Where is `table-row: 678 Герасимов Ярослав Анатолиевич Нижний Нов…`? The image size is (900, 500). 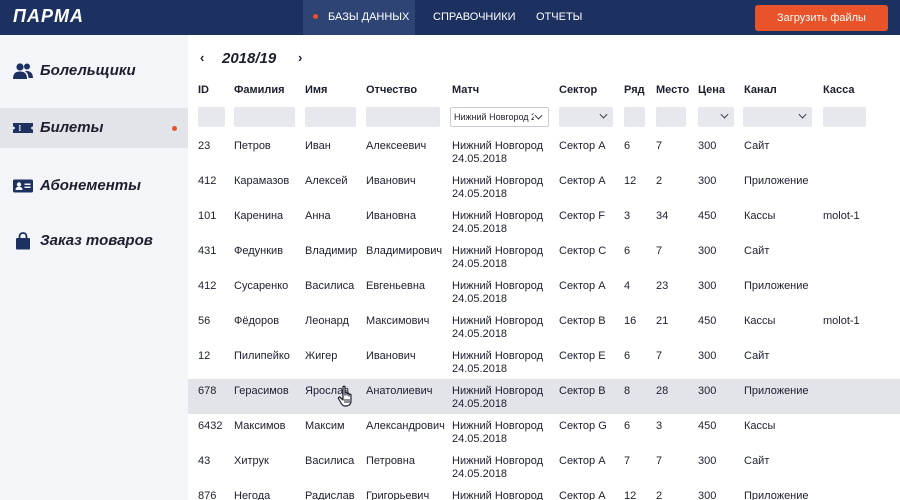 table-row: 678 Герасимов Ярослав Анатолиевич Нижний Нов… is located at coordinates (544, 396).